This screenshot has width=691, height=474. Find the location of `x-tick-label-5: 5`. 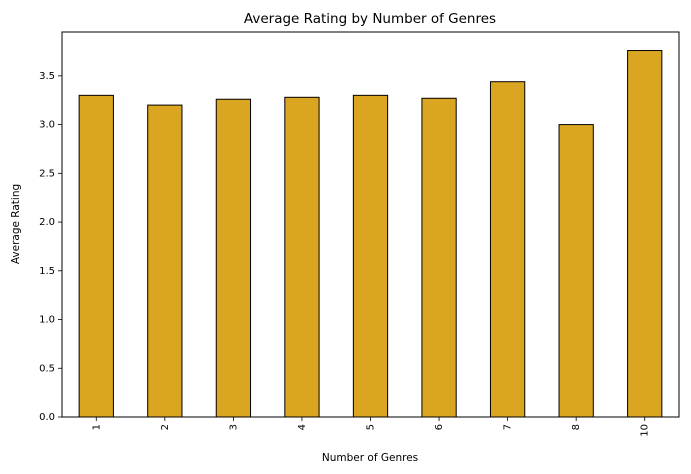

x-tick-label-5: 5 is located at coordinates (371, 427).